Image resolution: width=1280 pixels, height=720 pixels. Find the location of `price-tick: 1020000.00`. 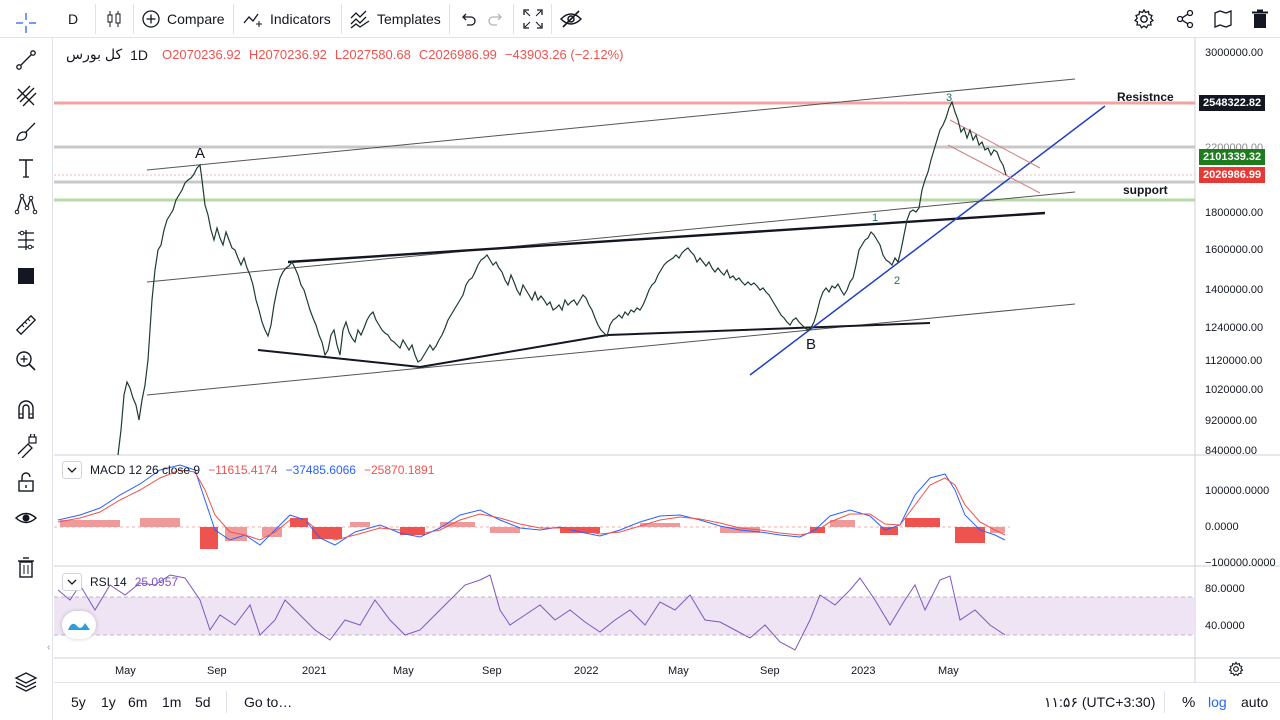

price-tick: 1020000.00 is located at coordinates (1234, 390).